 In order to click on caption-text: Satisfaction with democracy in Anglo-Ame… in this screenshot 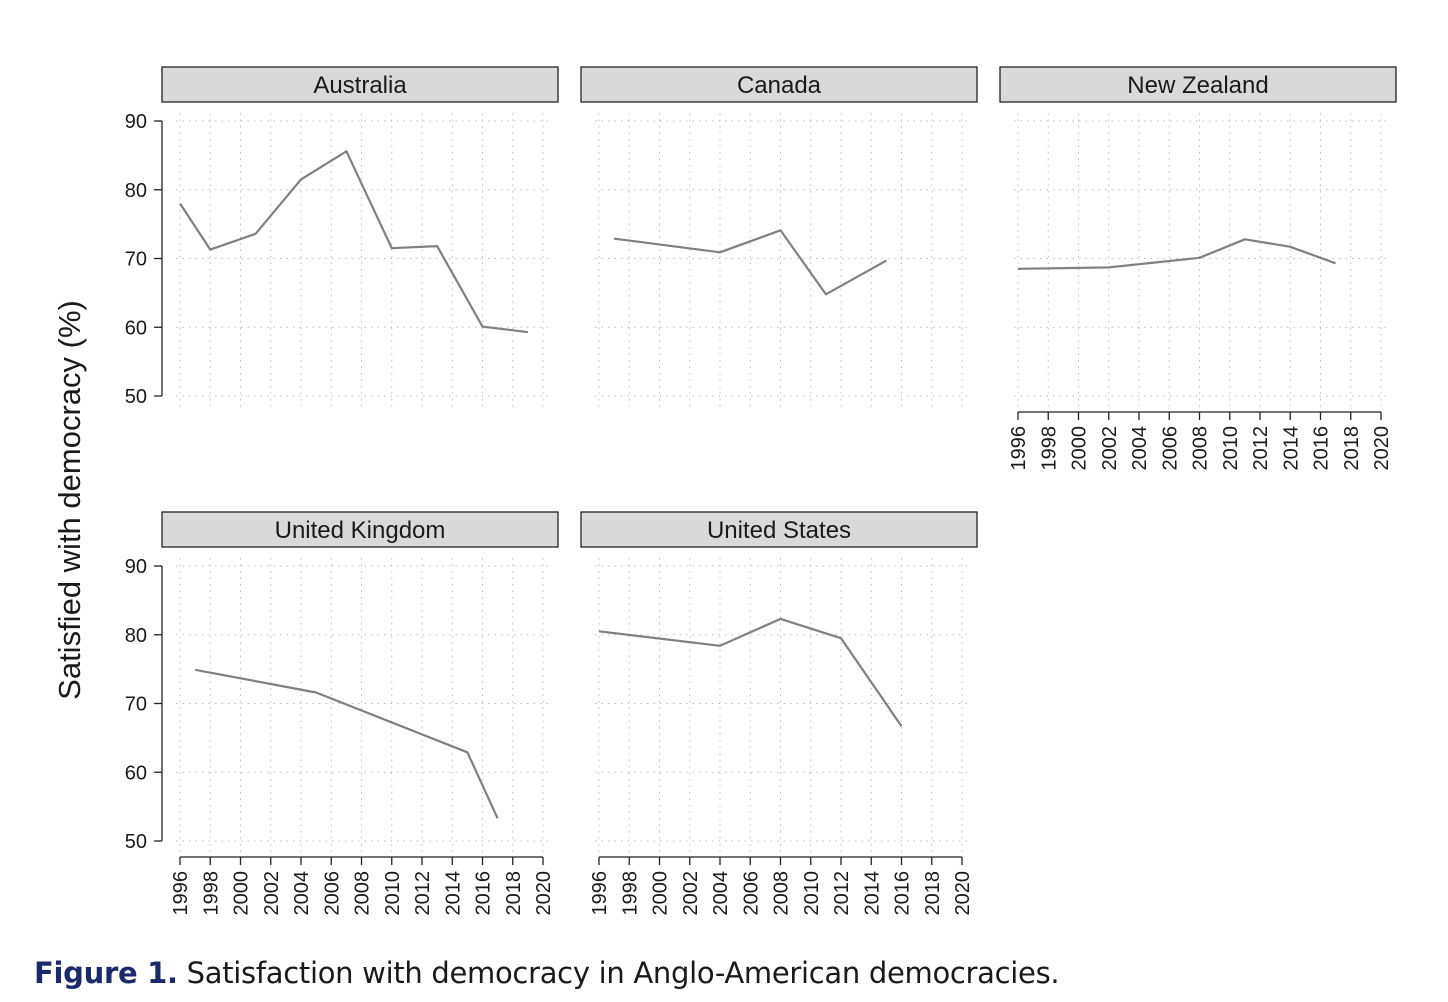, I will do `click(618, 973)`.